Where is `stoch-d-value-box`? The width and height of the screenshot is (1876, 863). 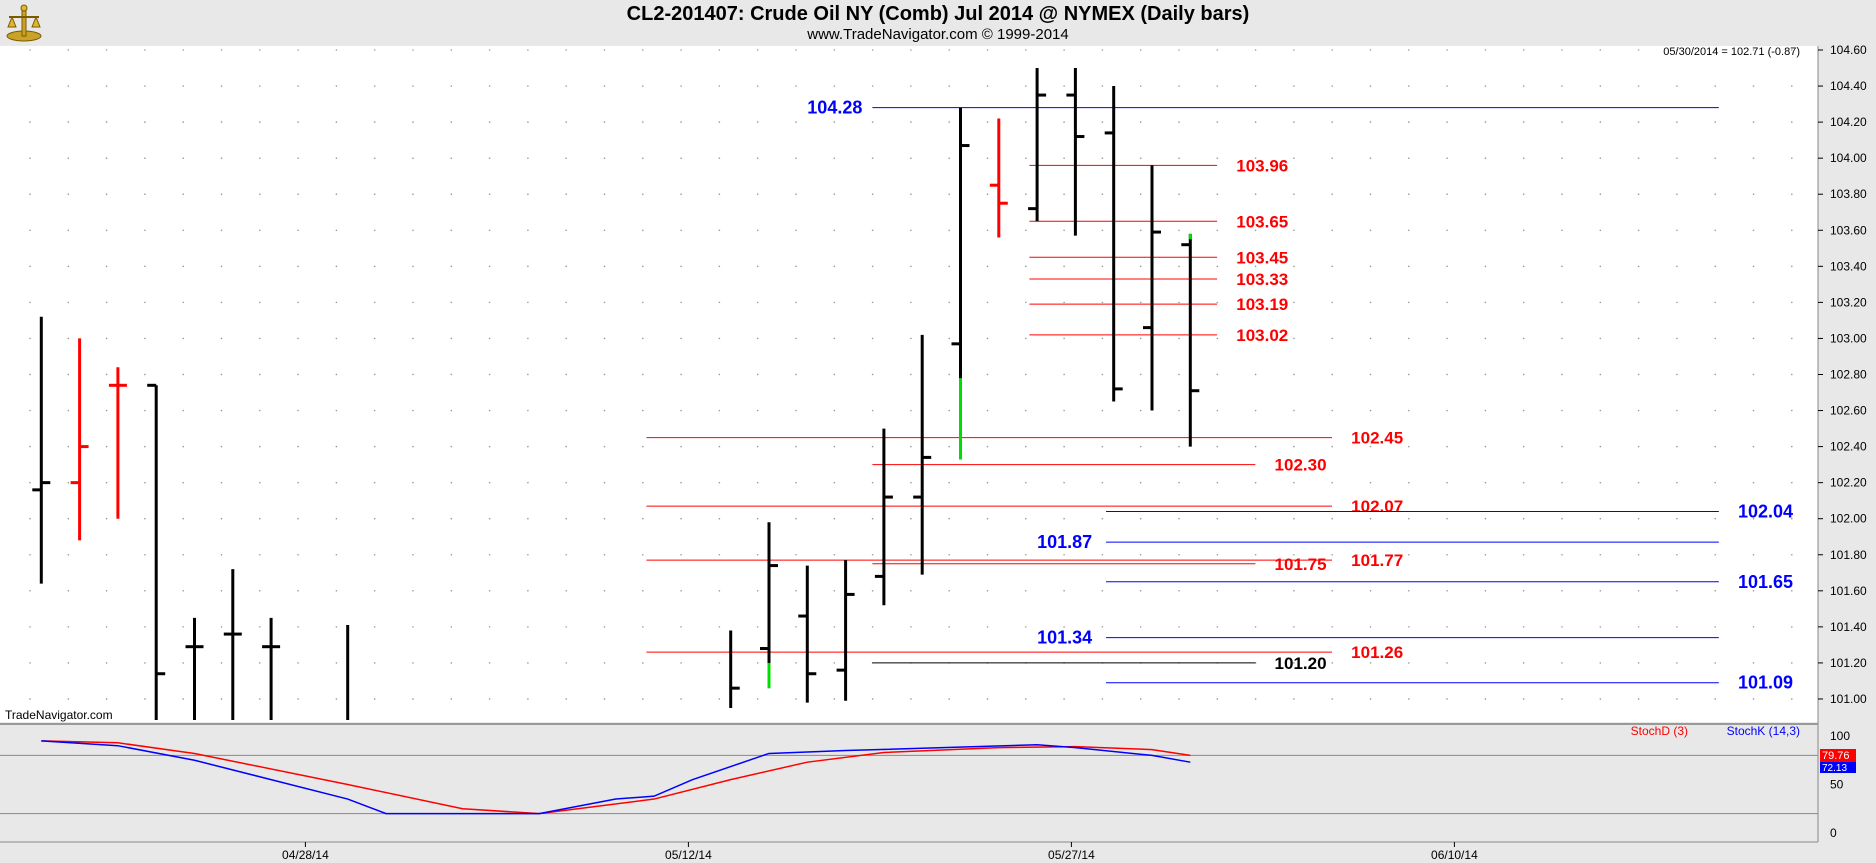
stoch-d-value-box is located at coordinates (1838, 755).